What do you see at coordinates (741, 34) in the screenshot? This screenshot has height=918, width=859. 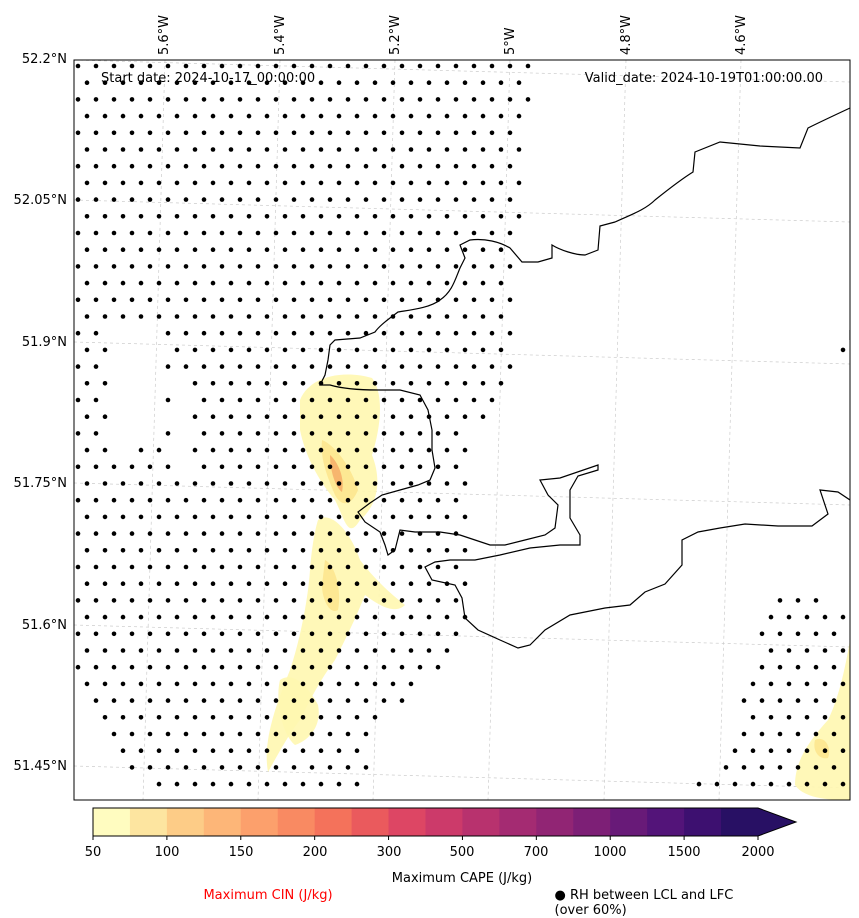 I see `lon-label-4-6: 4.6°W` at bounding box center [741, 34].